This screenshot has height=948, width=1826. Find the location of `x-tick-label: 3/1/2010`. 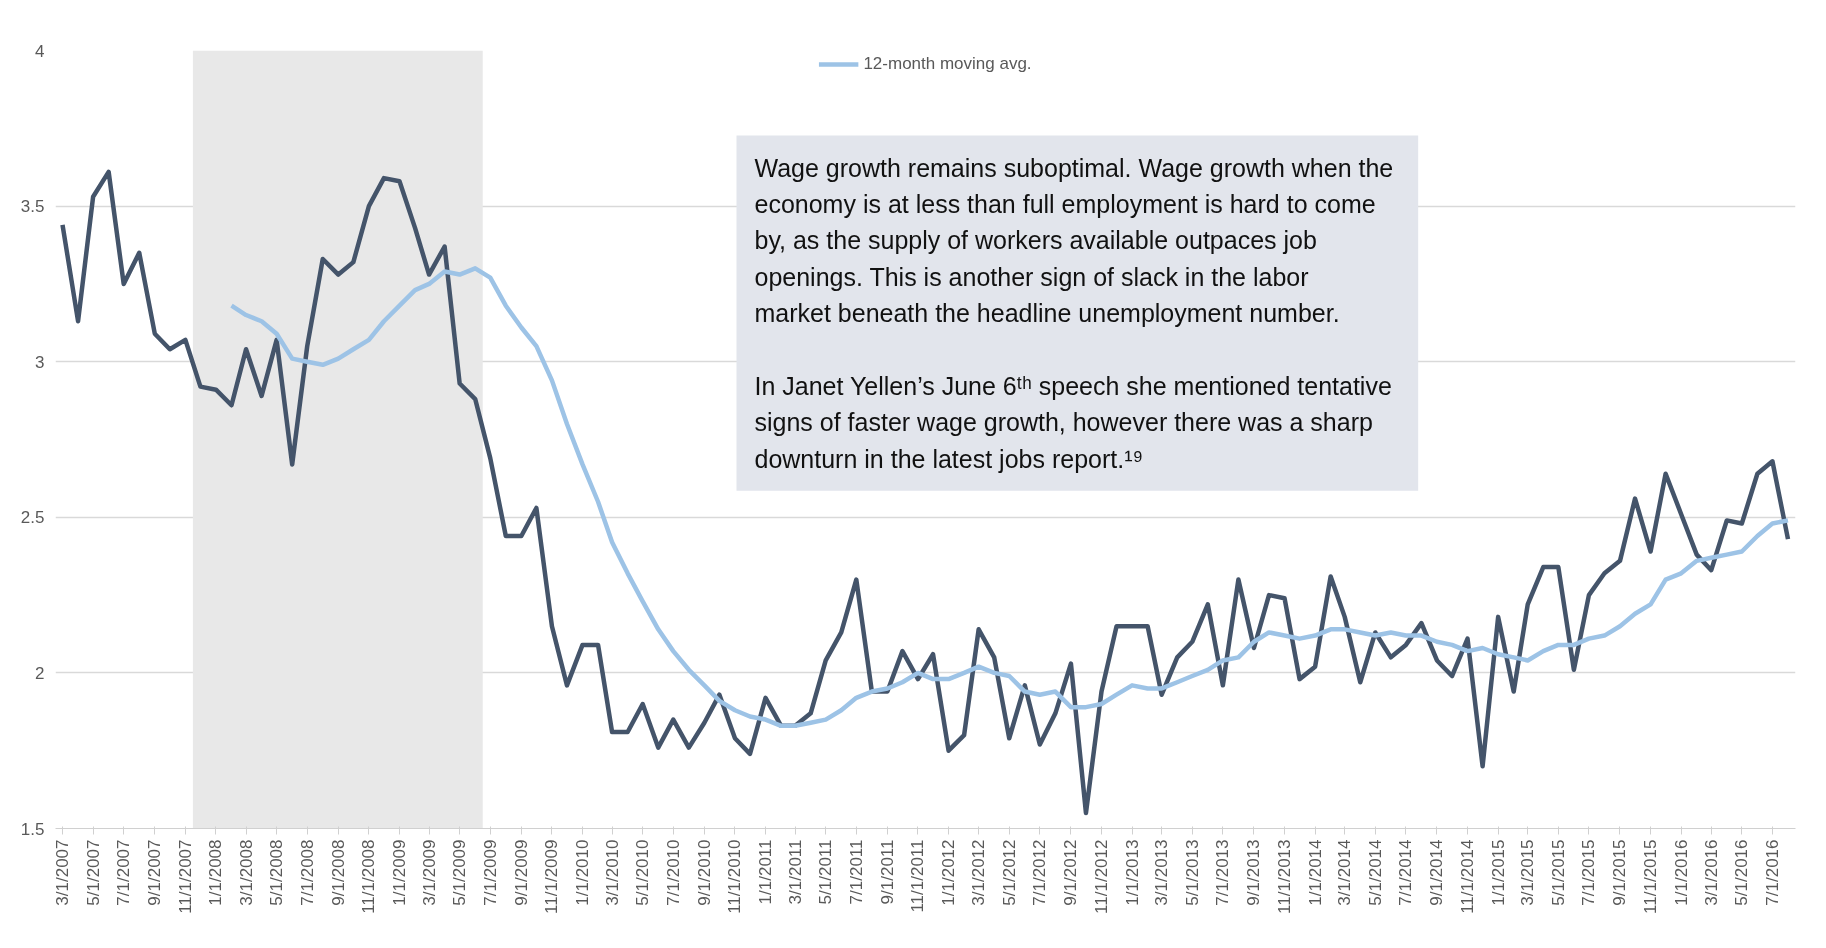

x-tick-label: 3/1/2010 is located at coordinates (612, 872).